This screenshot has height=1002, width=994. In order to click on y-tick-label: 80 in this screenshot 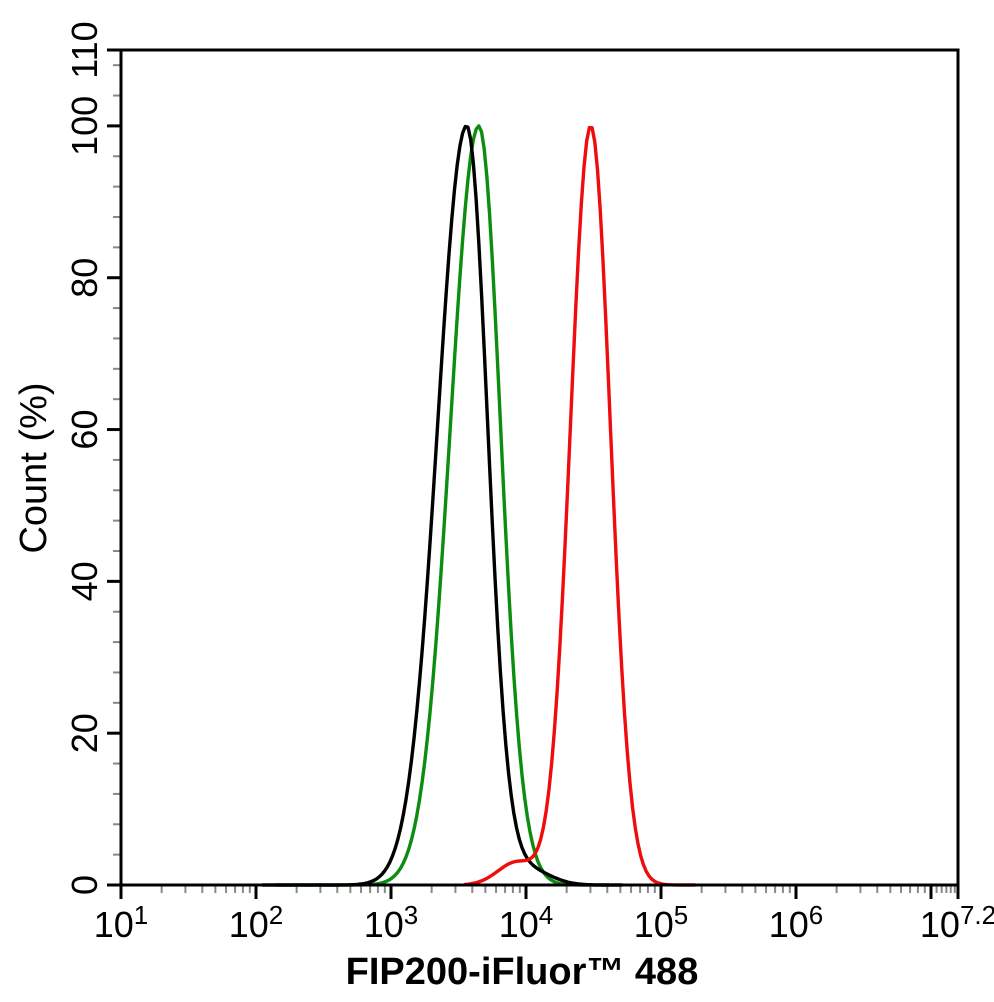, I will do `click(84, 278)`.